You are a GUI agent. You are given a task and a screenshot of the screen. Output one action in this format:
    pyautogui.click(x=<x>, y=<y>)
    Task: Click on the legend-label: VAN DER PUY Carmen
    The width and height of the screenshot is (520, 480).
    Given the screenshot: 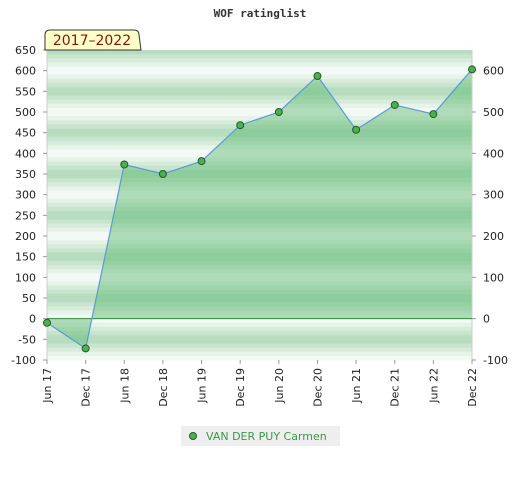 What is the action you would take?
    pyautogui.click(x=266, y=436)
    